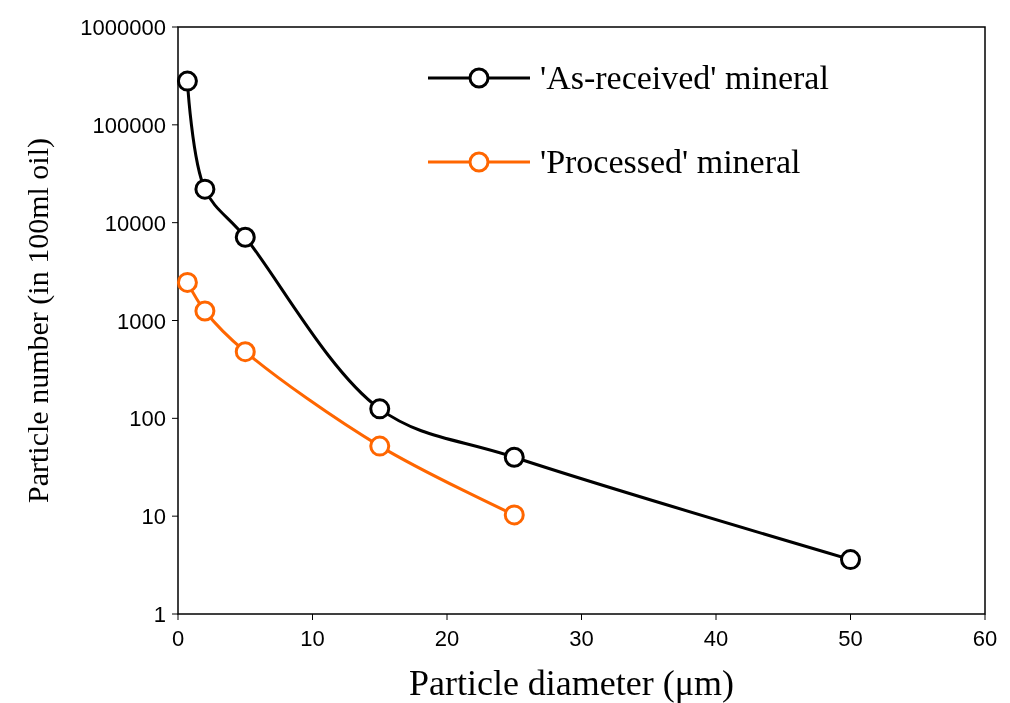 The height and width of the screenshot is (703, 1010). Describe the element at coordinates (38, 320) in the screenshot. I see `y-axis-title: Particle number (in 100ml oil)` at that location.